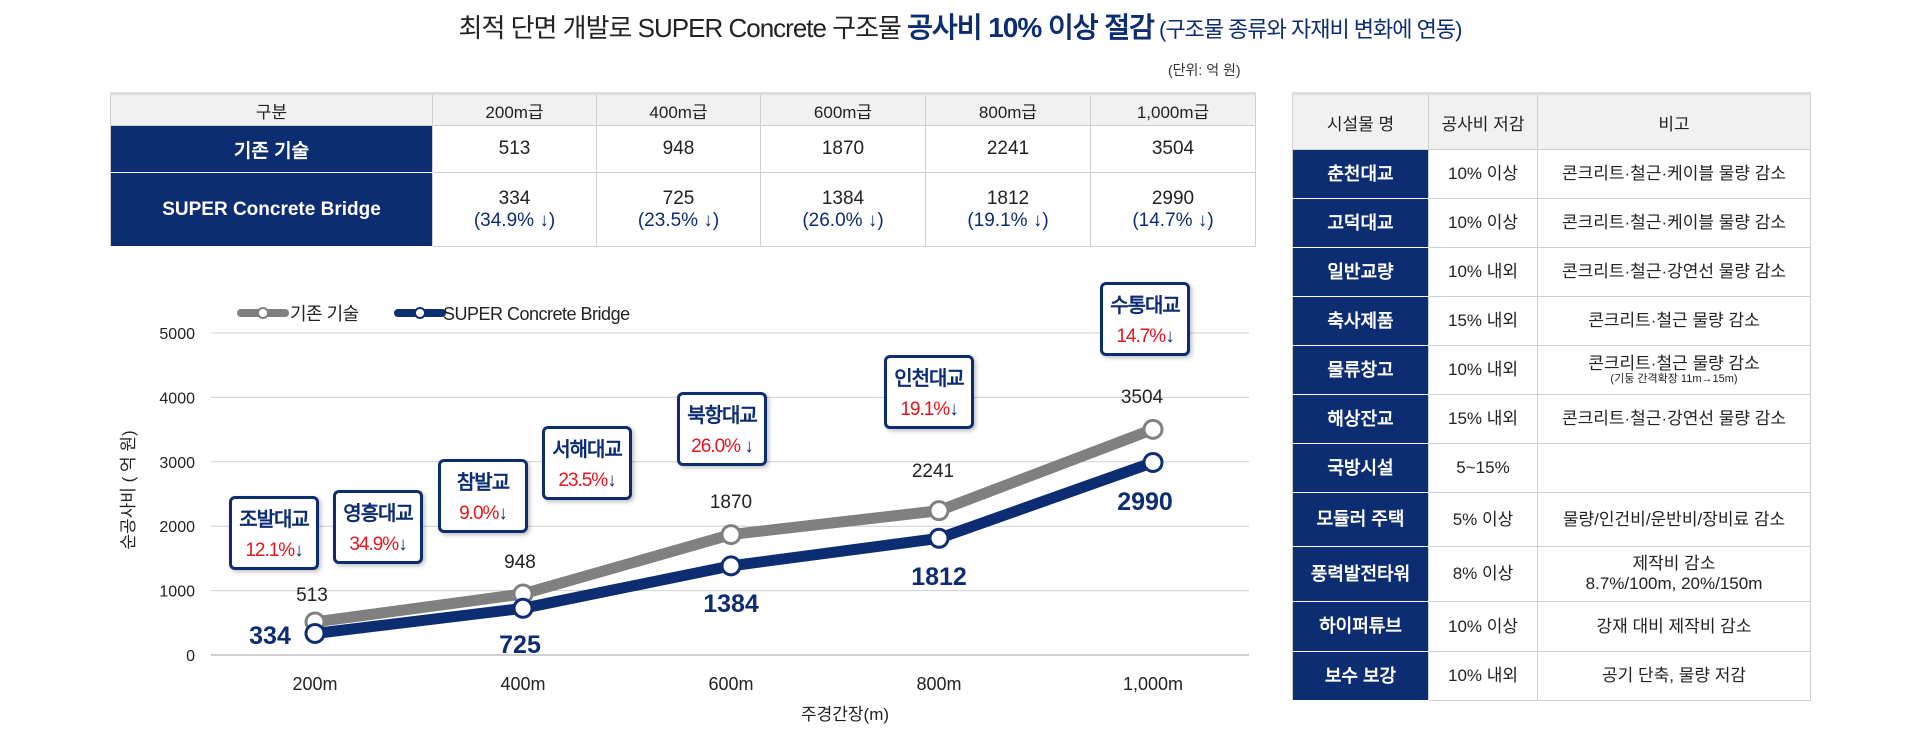  I want to click on cell: 2241, so click(1008, 149).